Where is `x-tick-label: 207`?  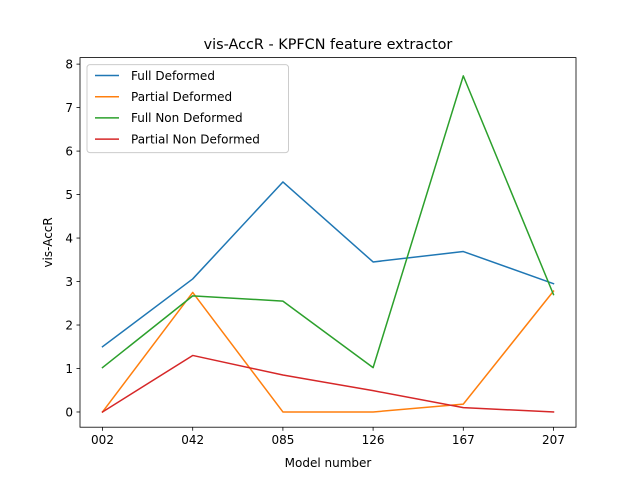
x-tick-label: 207 is located at coordinates (553, 440).